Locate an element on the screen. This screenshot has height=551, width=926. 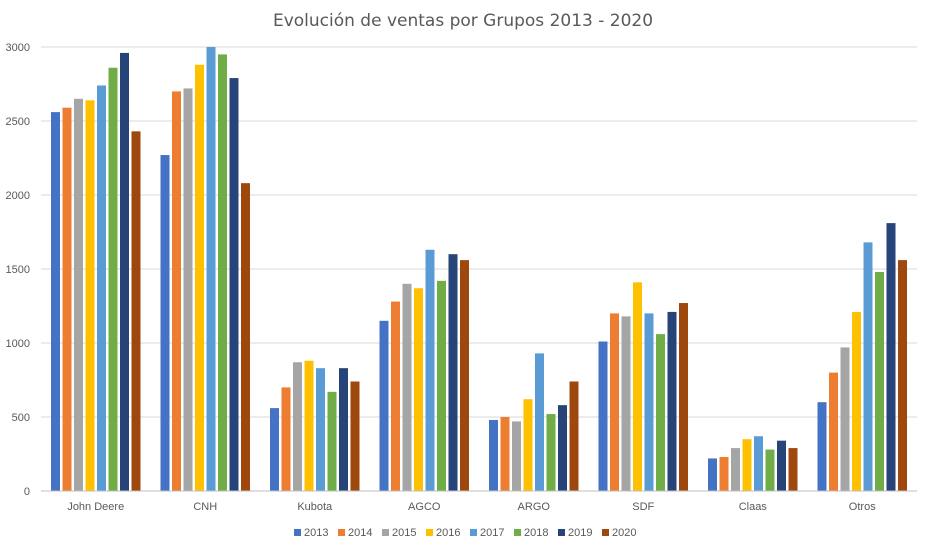
bar-agco-2016 is located at coordinates (418, 389).